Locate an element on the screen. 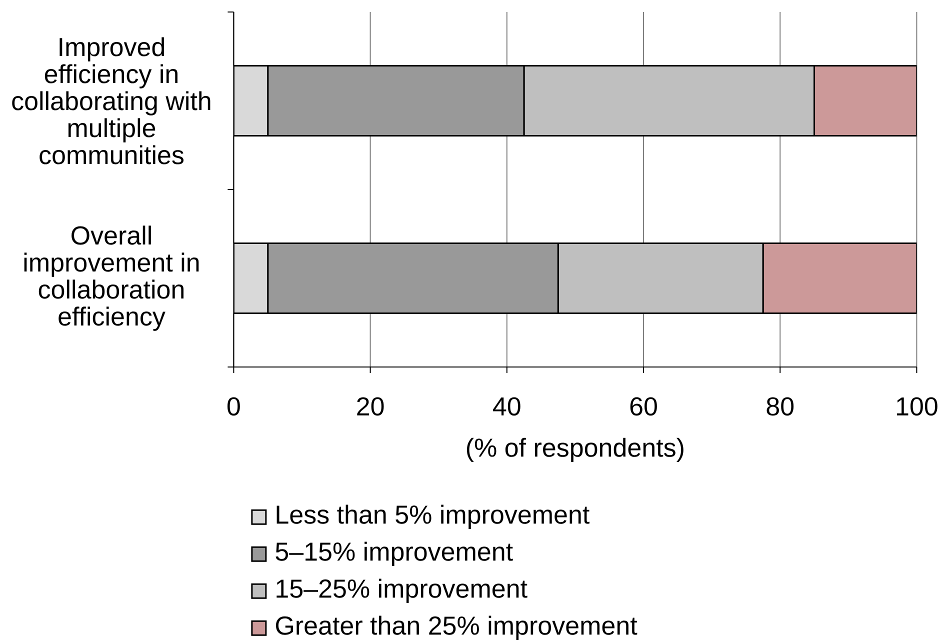  legend-label: 5–15% improvement is located at coordinates (394, 554).